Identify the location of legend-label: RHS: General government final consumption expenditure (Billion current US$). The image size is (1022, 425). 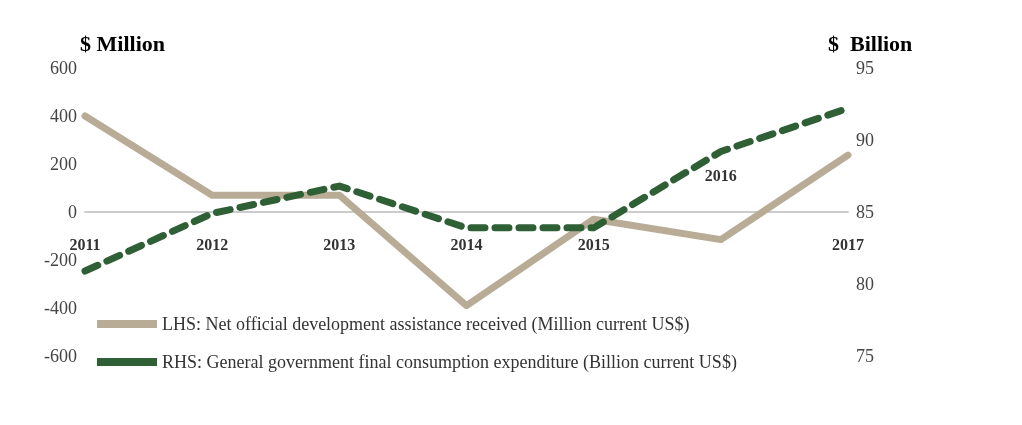
(449, 362).